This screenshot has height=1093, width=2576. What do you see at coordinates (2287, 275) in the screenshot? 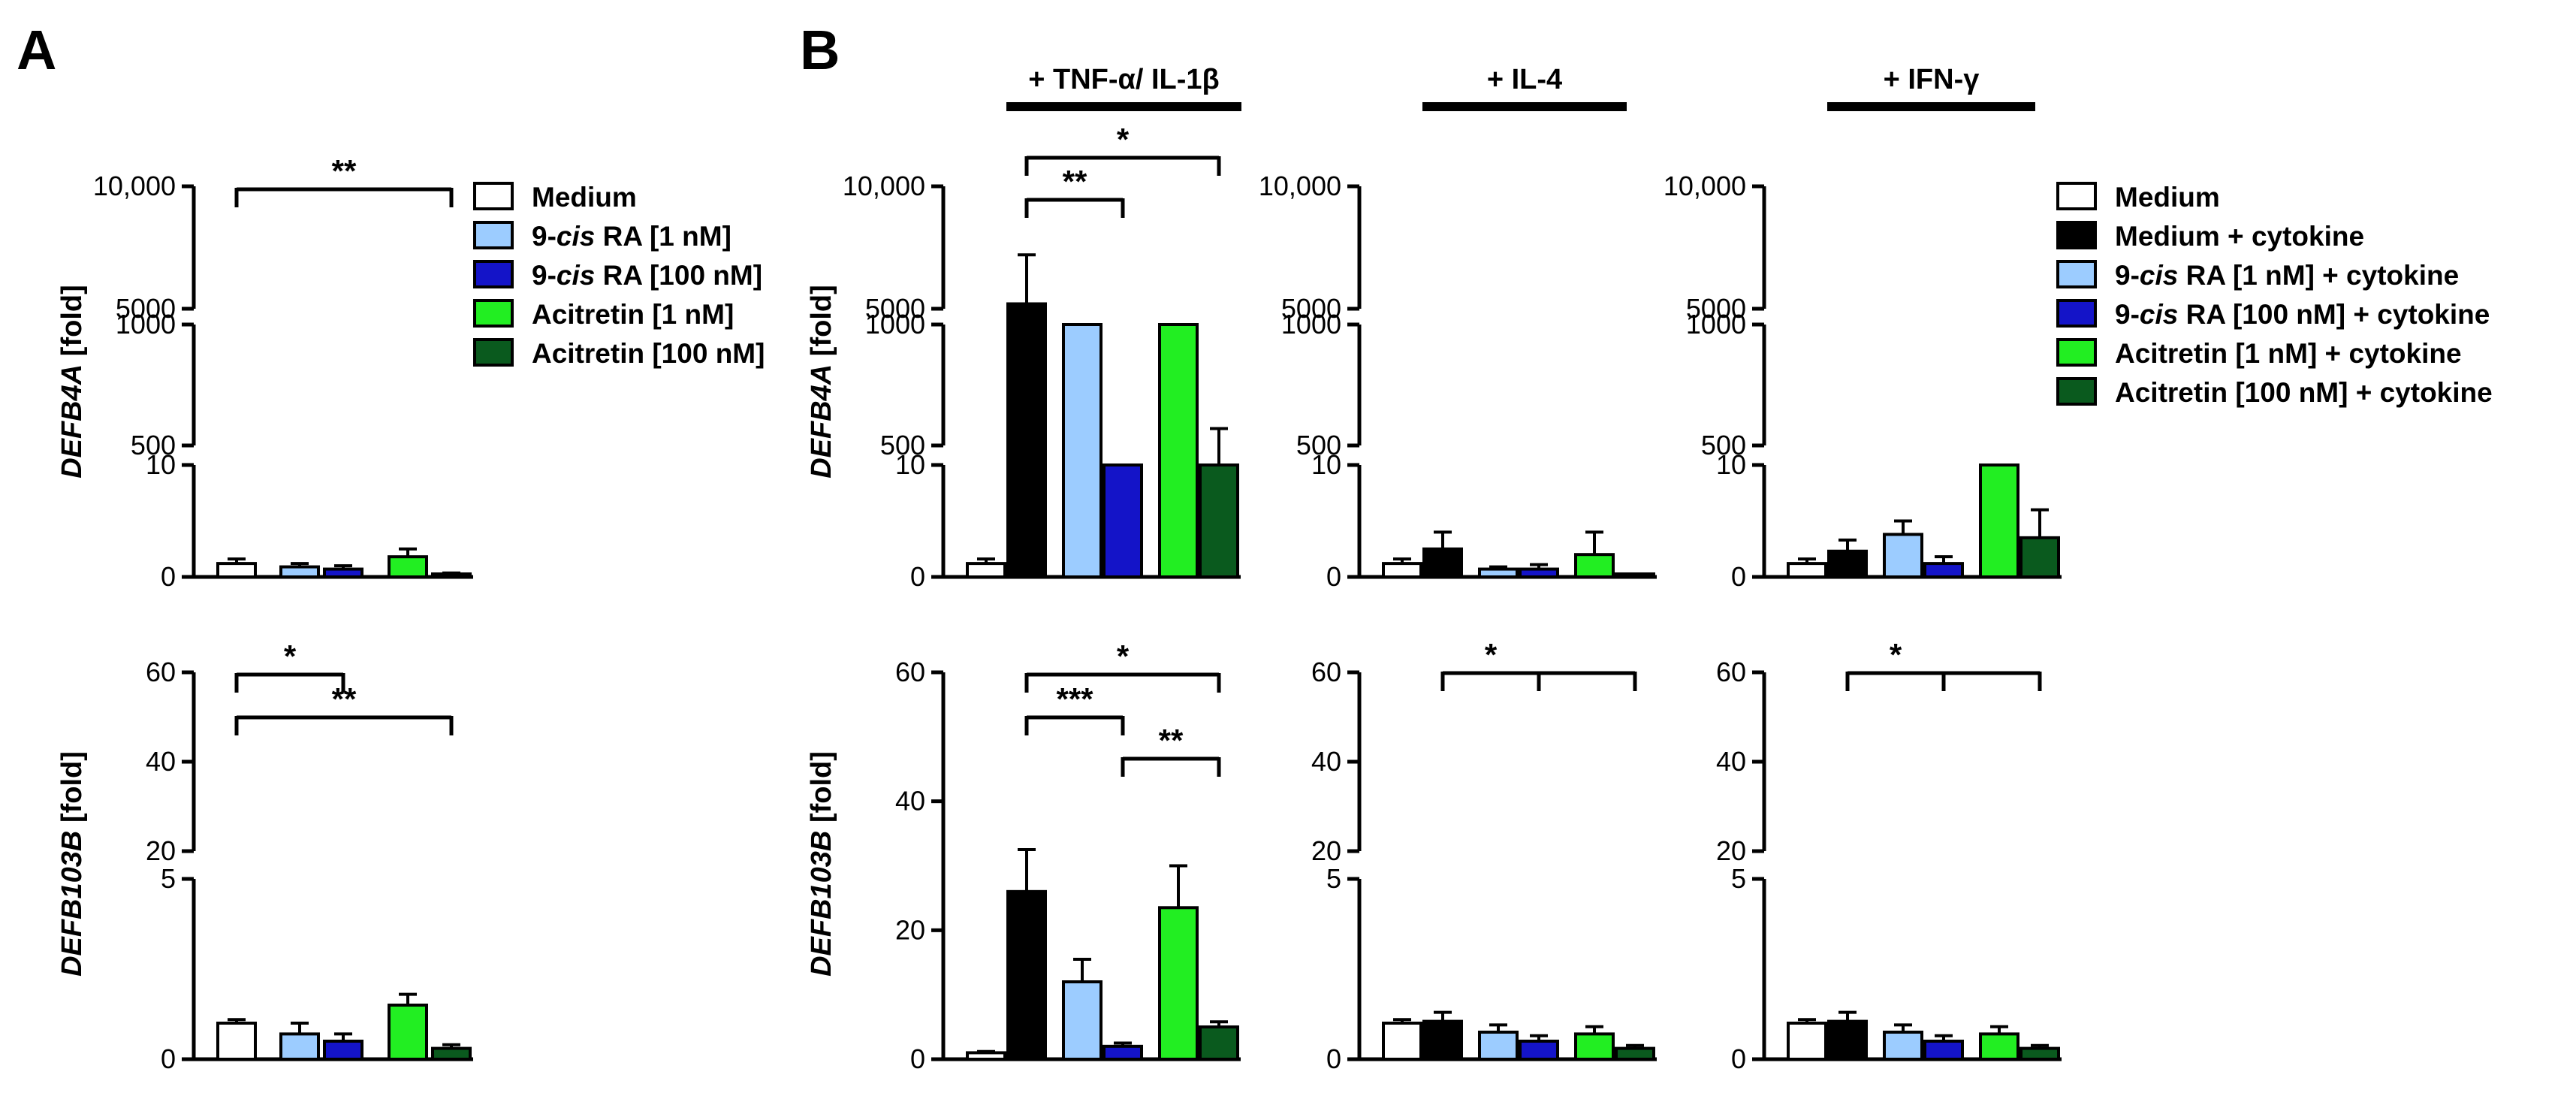
I see `legend-label: 9-cis RA [1 nM] + cytokine` at bounding box center [2287, 275].